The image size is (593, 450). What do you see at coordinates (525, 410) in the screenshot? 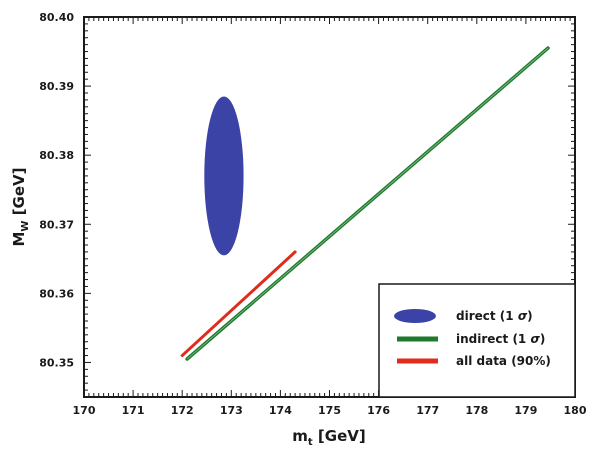
I see `x-tick-label: 179` at bounding box center [525, 410].